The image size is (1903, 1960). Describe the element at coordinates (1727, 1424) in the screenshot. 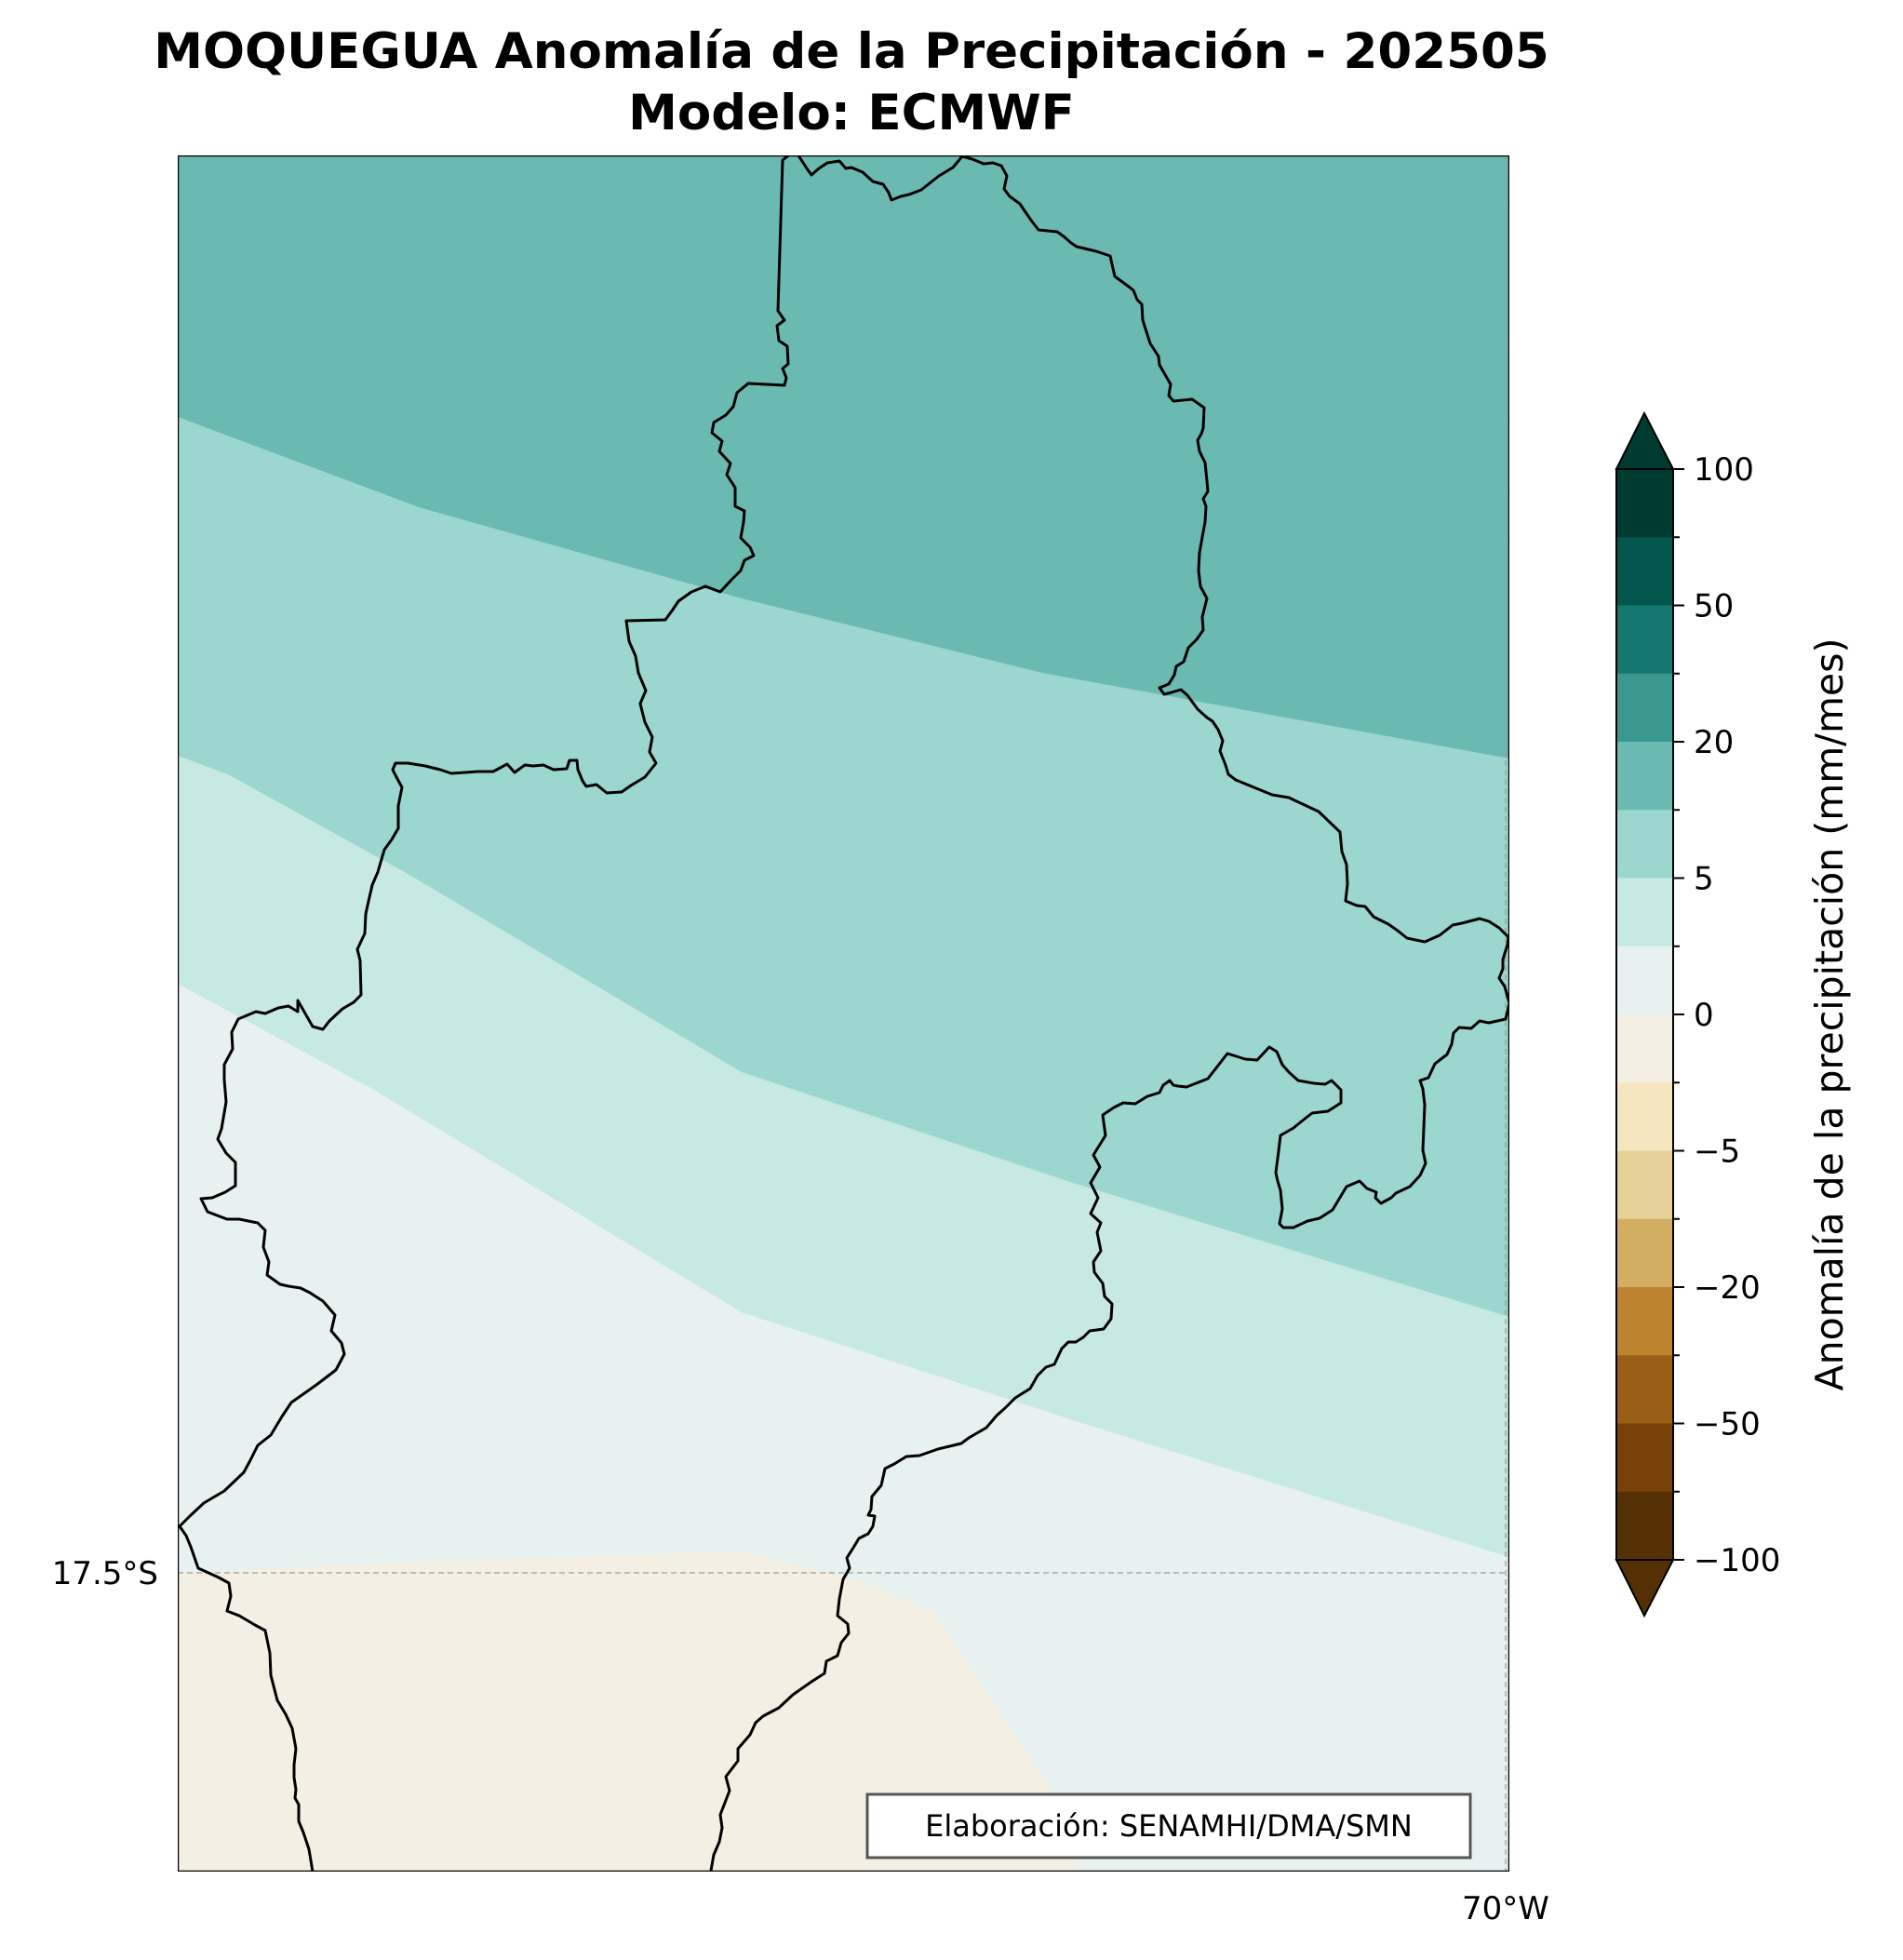

I see `colorbar-tick-label: −50` at that location.